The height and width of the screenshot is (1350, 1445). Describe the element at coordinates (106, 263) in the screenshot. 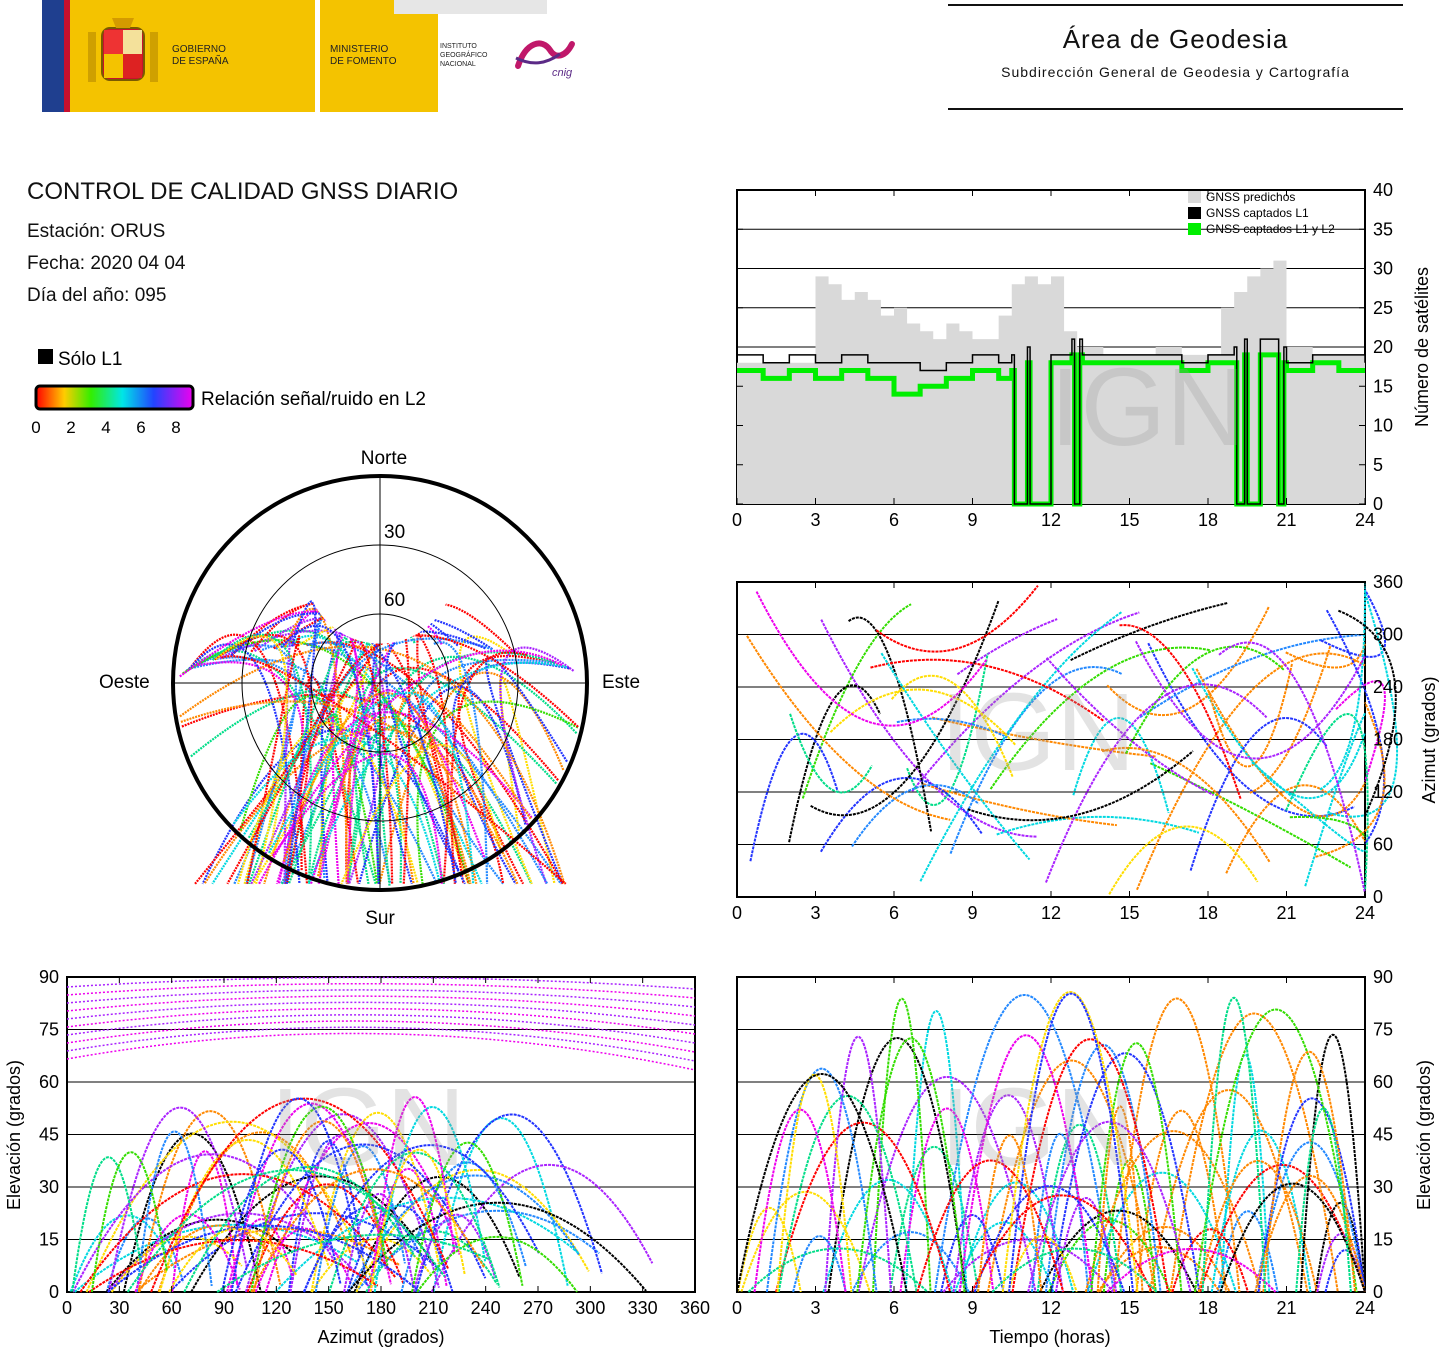

I see `date-line: Fecha: 2020 04 04` at that location.